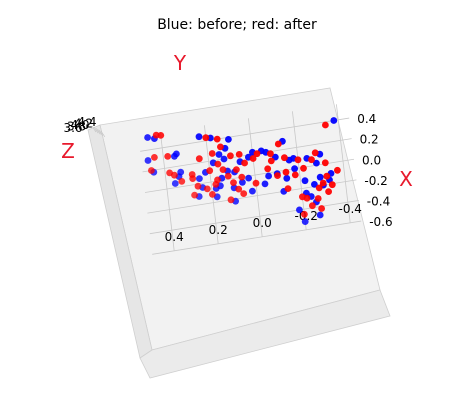 The width and height of the screenshot is (464, 406). What do you see at coordinates (174, 237) in the screenshot?
I see `y-tick-label: 0.4` at bounding box center [174, 237].